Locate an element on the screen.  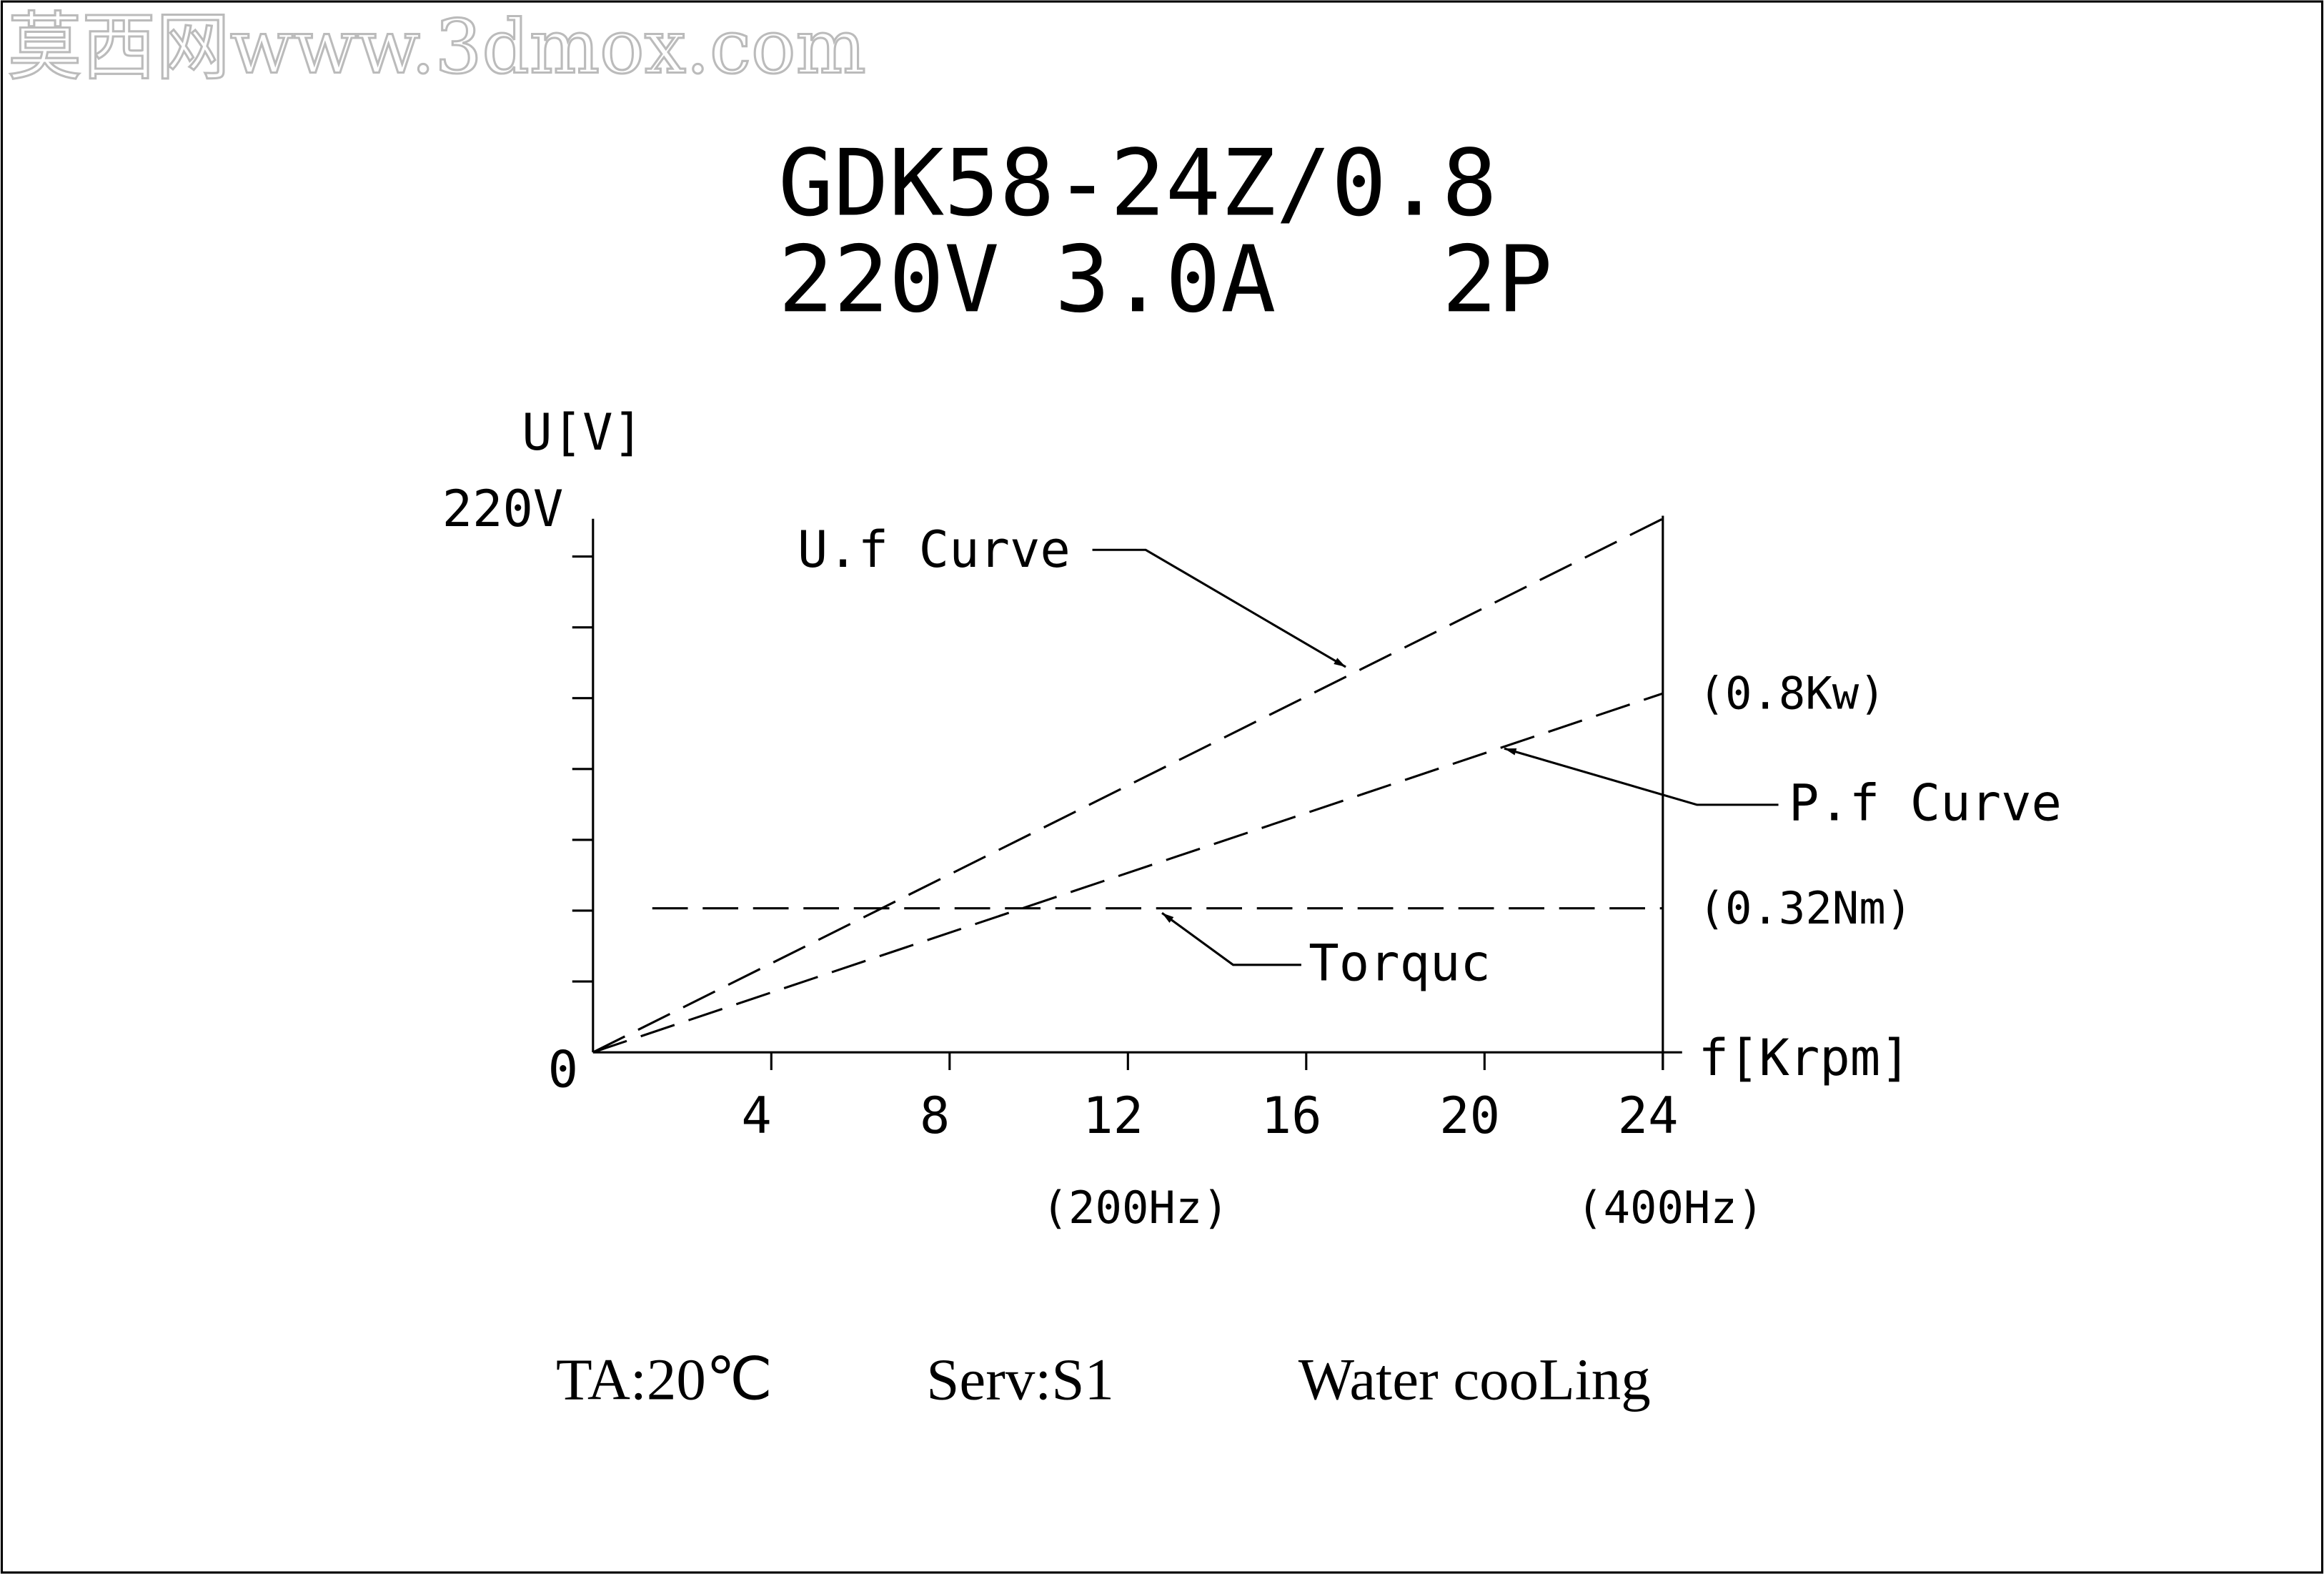
watermark: 莫西网www.3dmox.com is located at coordinates (437, 47).